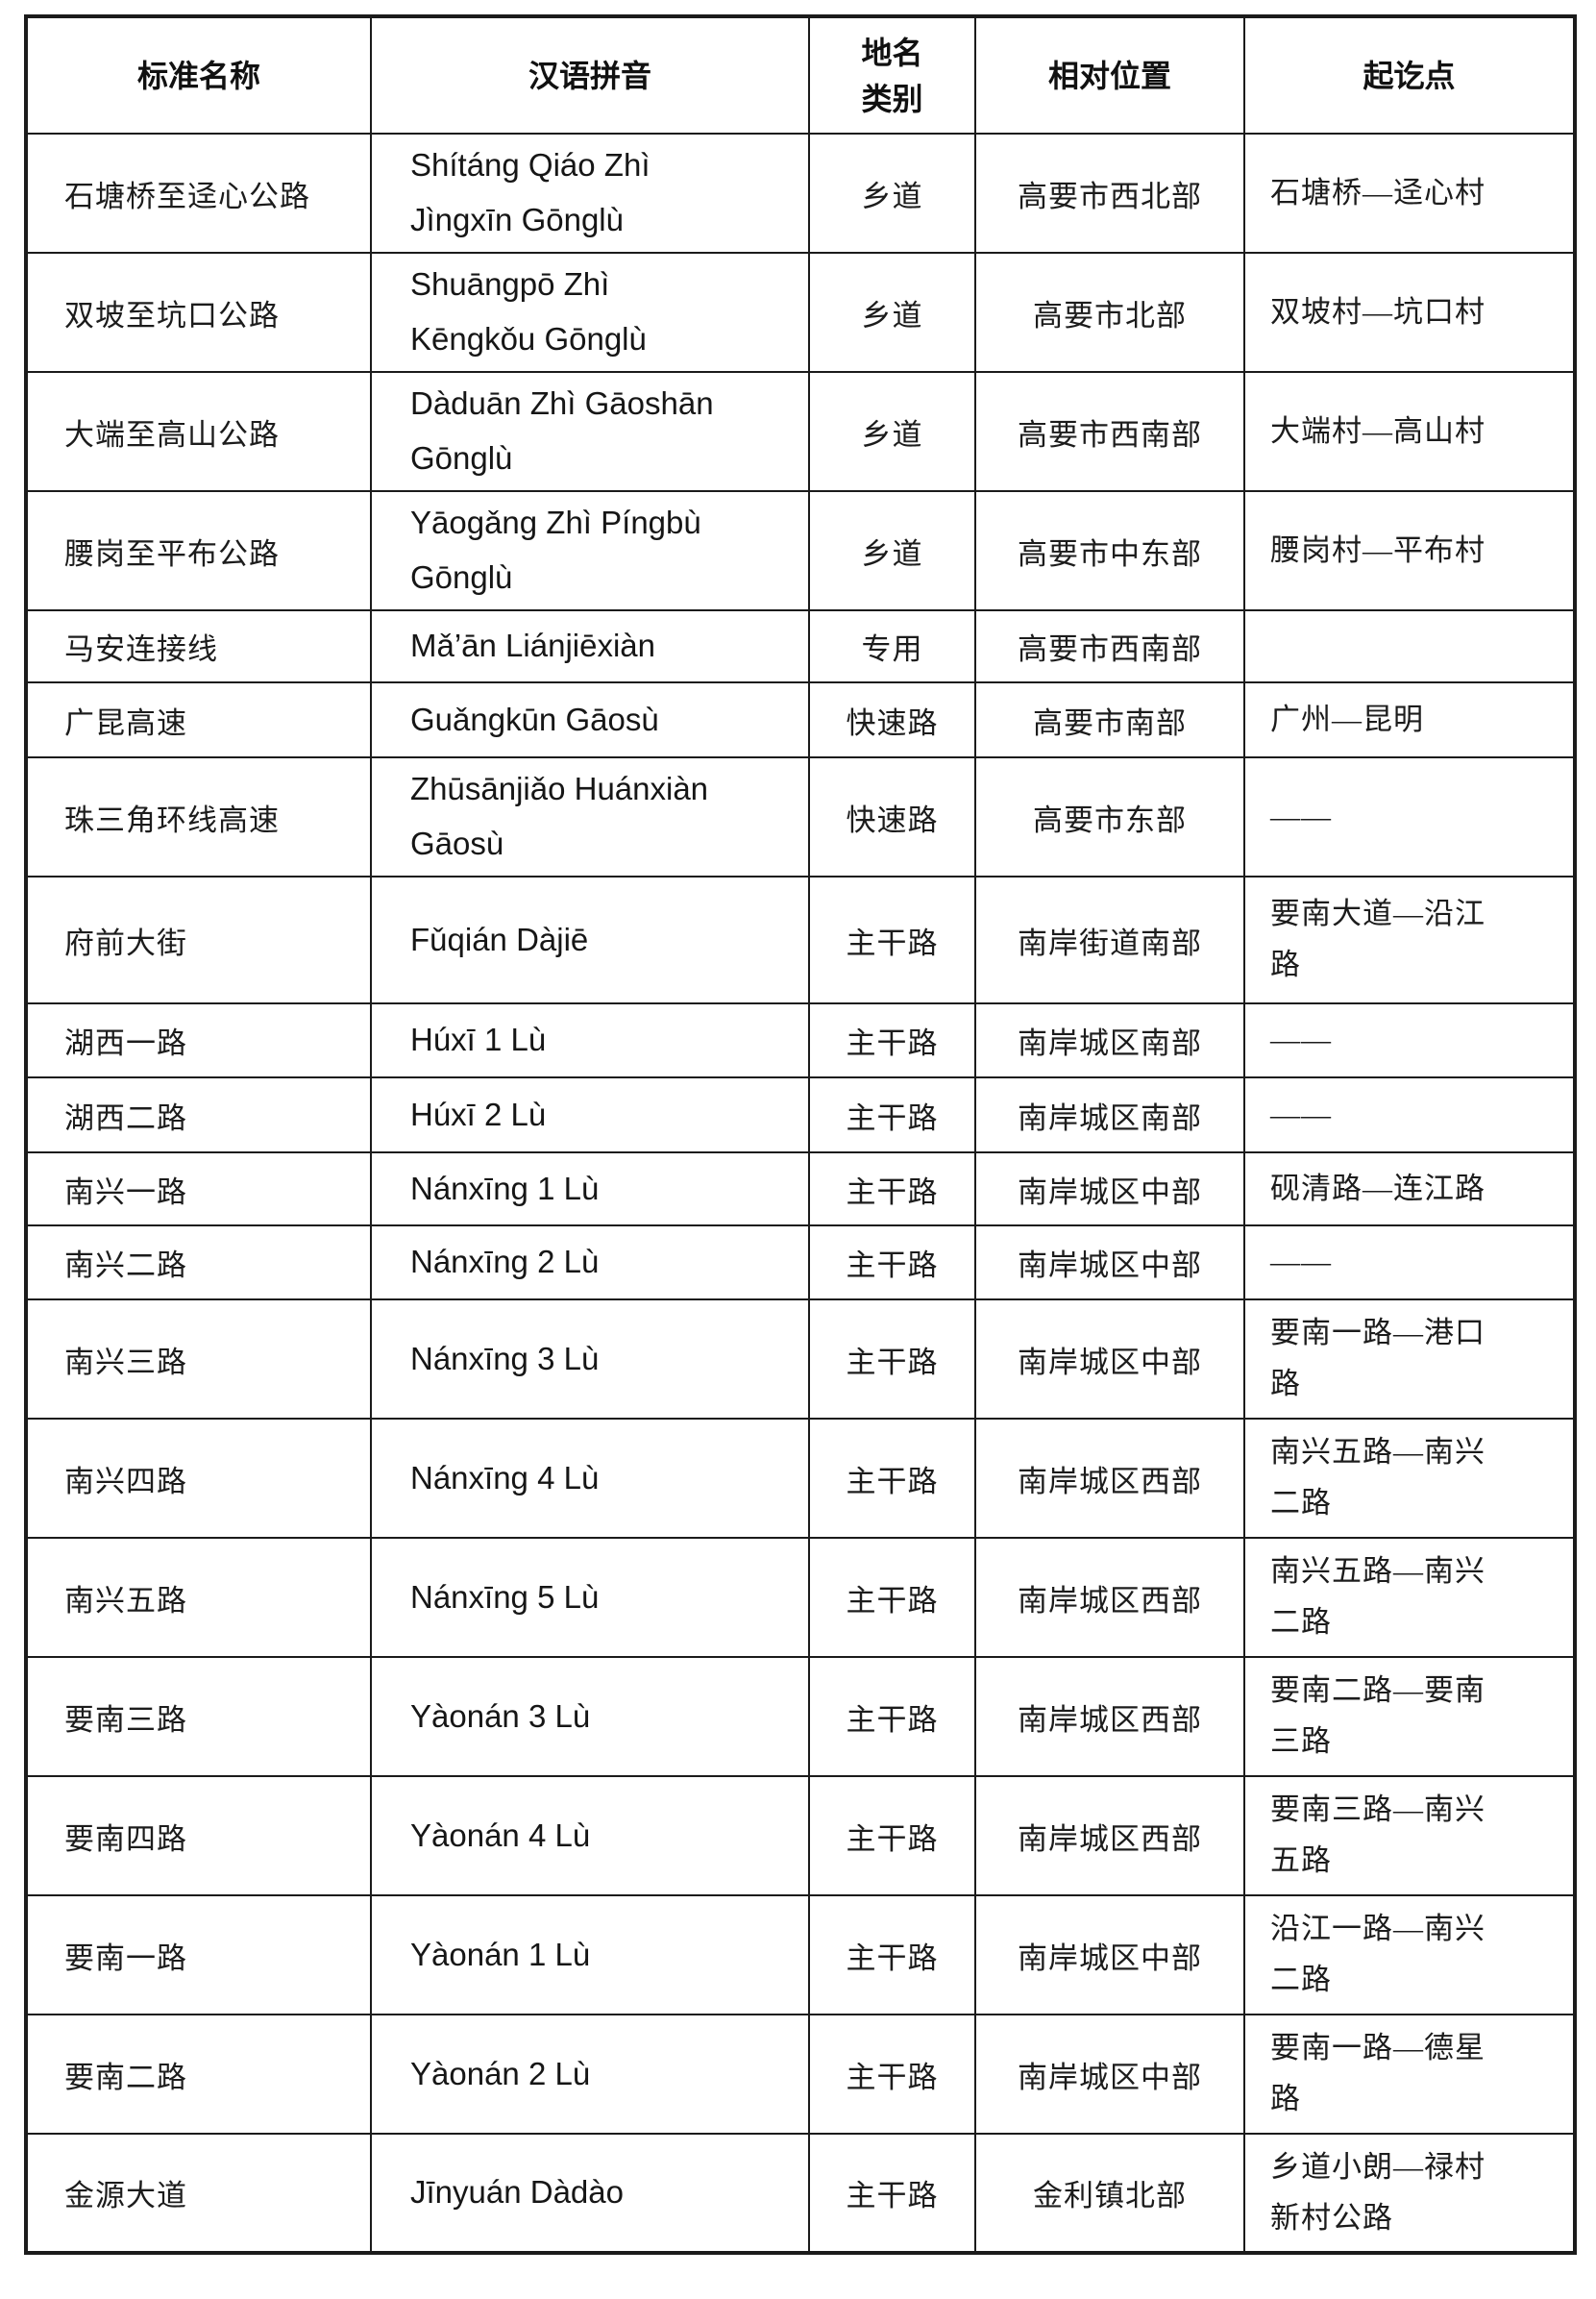  I want to click on header-standard-name: 标准名称, so click(198, 75).